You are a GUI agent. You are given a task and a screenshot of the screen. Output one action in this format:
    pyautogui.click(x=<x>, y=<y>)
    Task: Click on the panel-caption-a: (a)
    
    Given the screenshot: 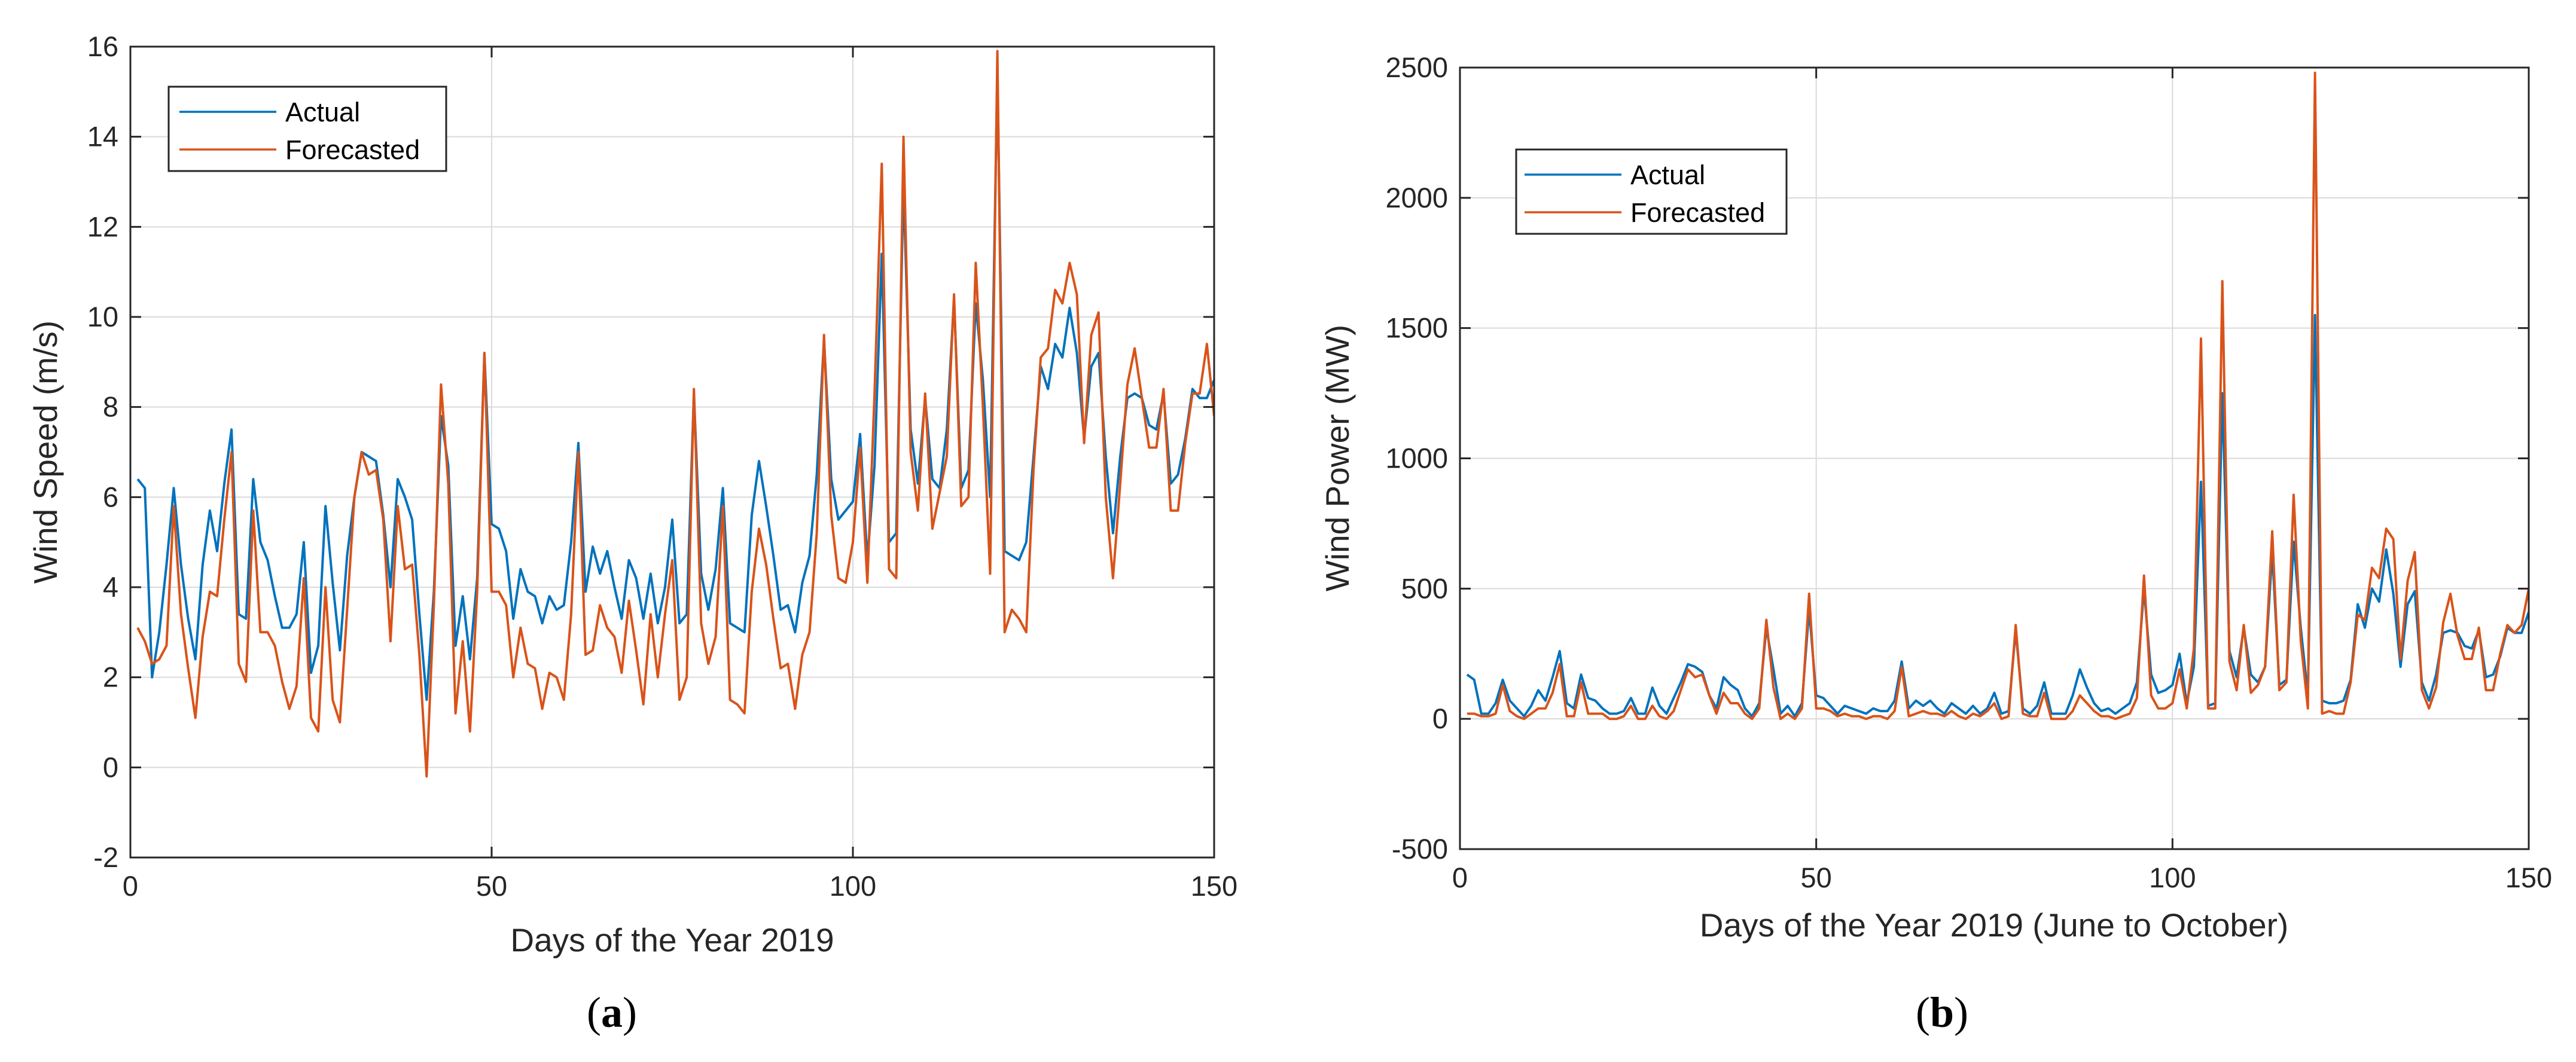 What is the action you would take?
    pyautogui.click(x=612, y=1012)
    